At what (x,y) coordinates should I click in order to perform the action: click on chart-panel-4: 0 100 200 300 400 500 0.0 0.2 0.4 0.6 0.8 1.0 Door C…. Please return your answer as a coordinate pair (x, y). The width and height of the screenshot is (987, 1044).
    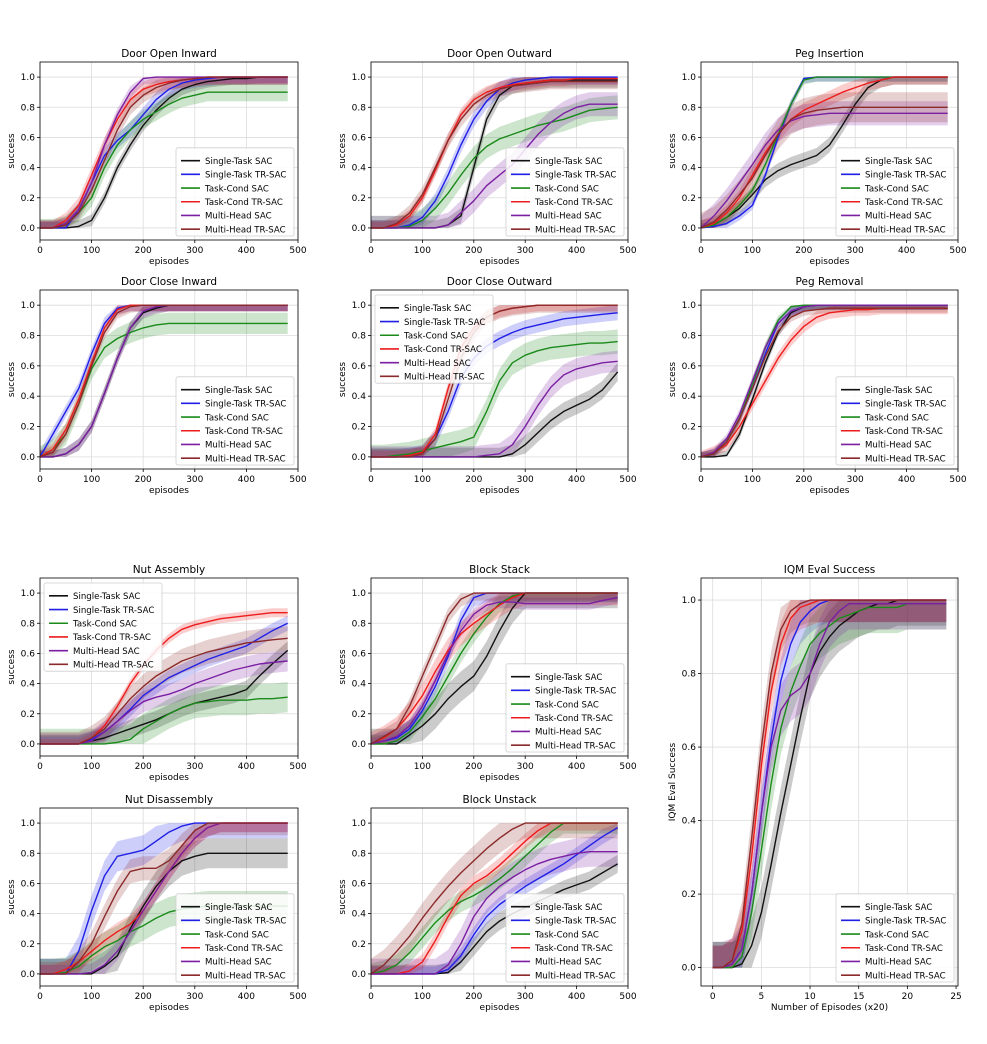
    Looking at the image, I should click on (157, 386).